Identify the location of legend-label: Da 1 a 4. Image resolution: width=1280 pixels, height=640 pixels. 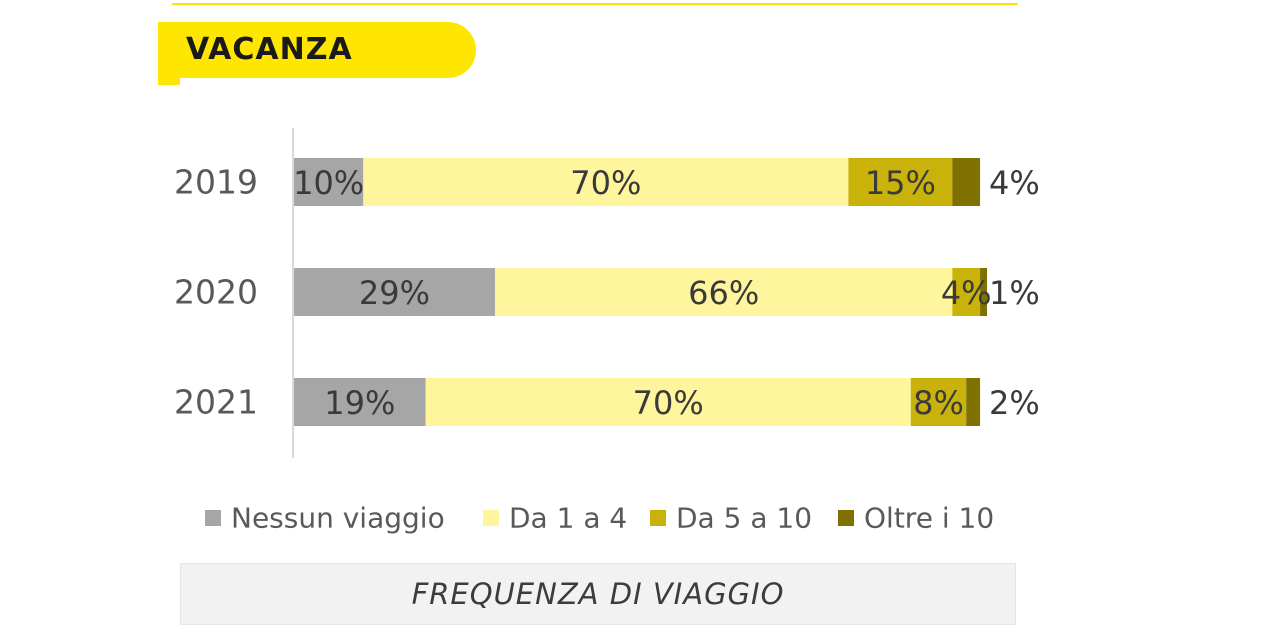
(568, 518).